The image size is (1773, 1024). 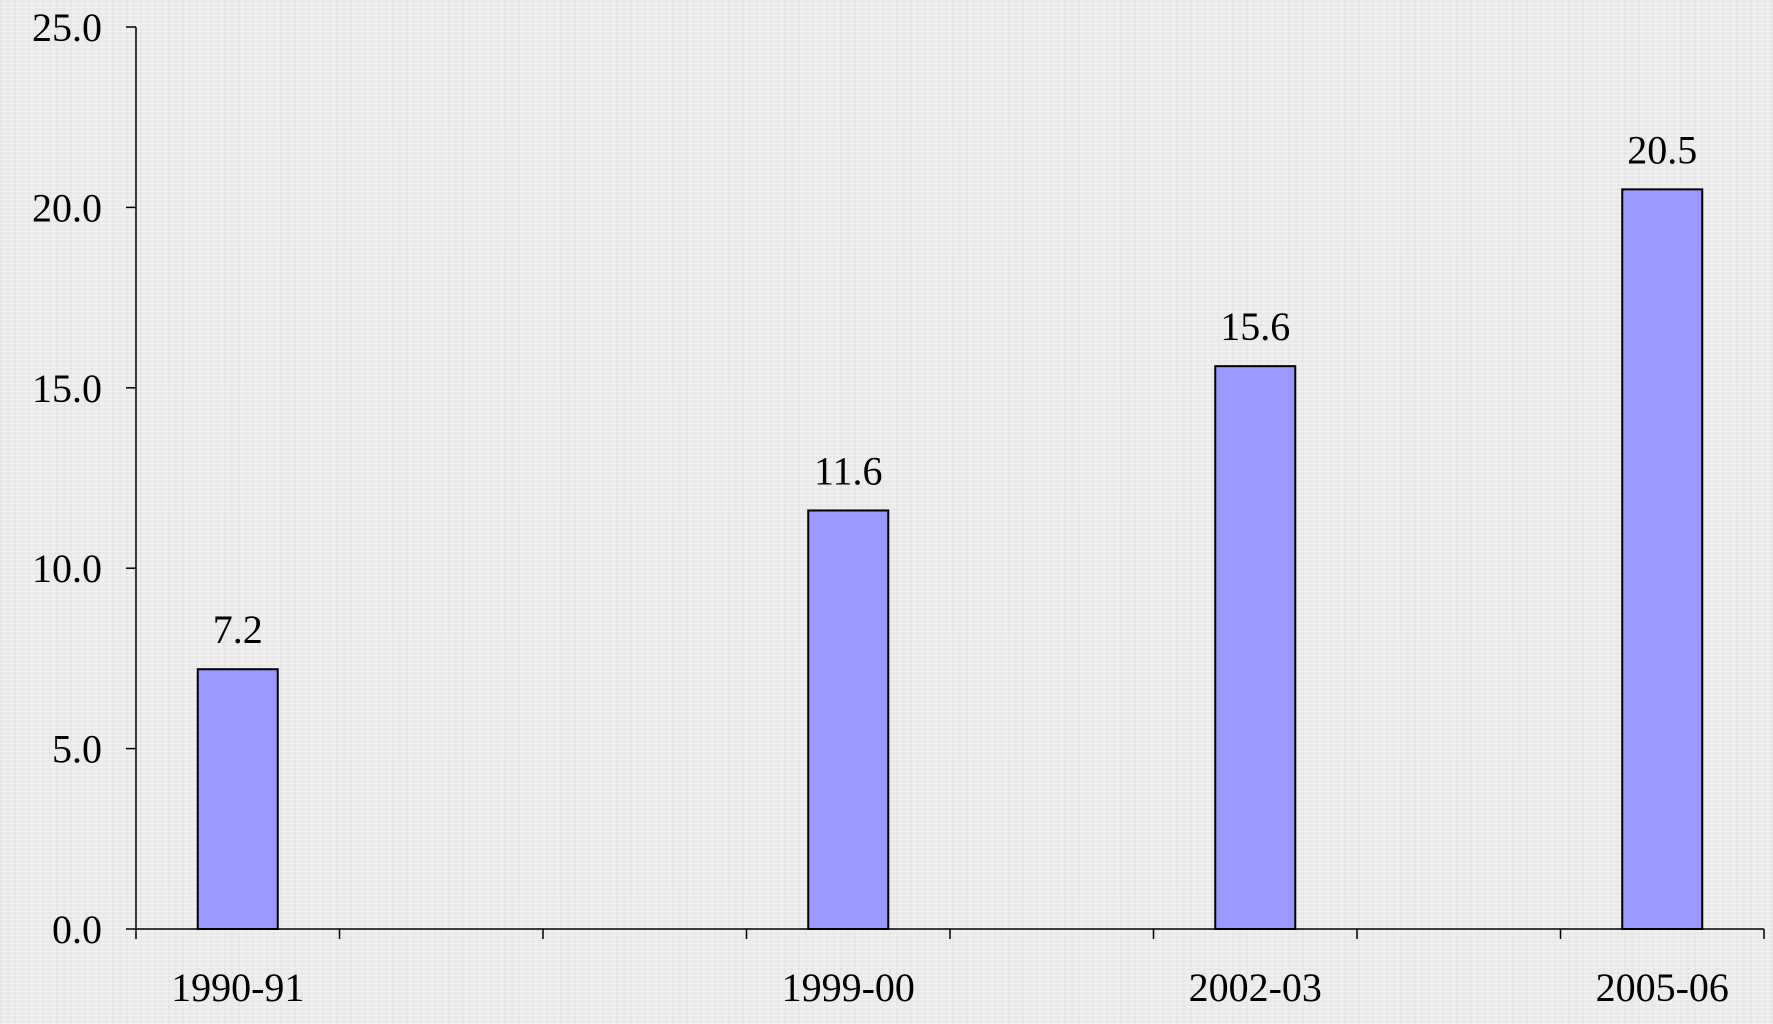 What do you see at coordinates (950, 969) in the screenshot?
I see `x-axis: 1990-91 1999-00 2002-03 2005-06` at bounding box center [950, 969].